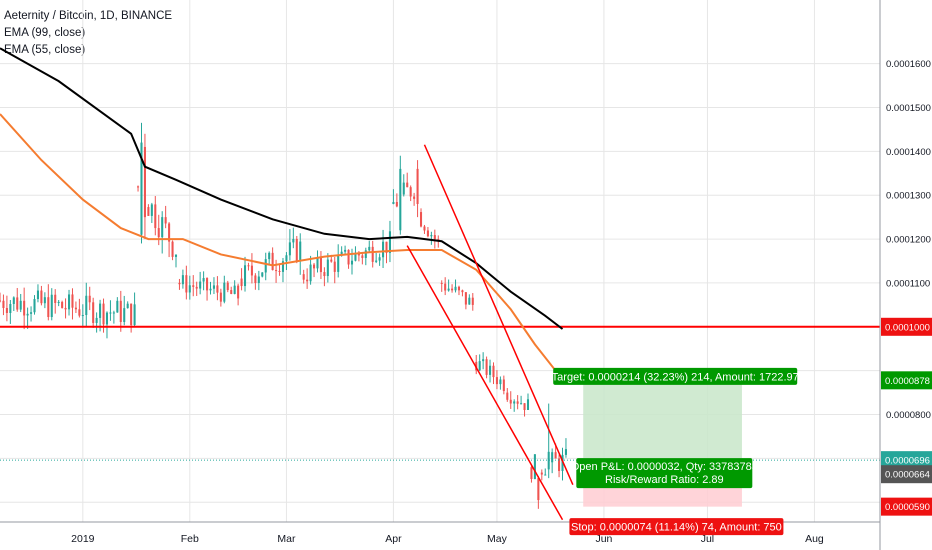 The width and height of the screenshot is (932, 550). Describe the element at coordinates (906, 474) in the screenshot. I see `price-marker-bg` at that location.